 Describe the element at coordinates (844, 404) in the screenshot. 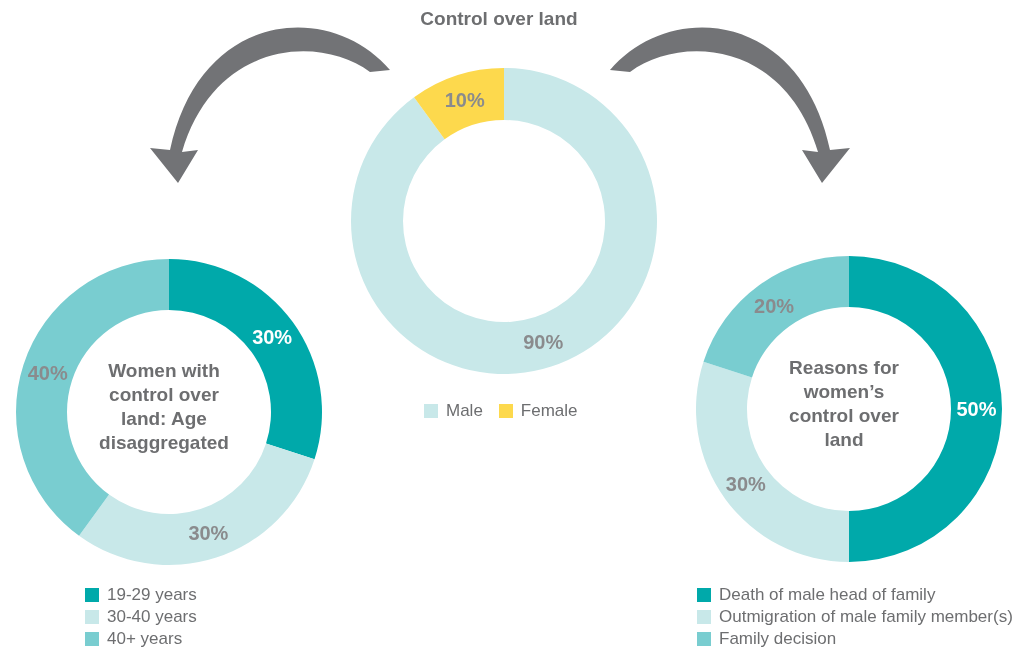

I see `text: Reasons for women’s control over land` at that location.